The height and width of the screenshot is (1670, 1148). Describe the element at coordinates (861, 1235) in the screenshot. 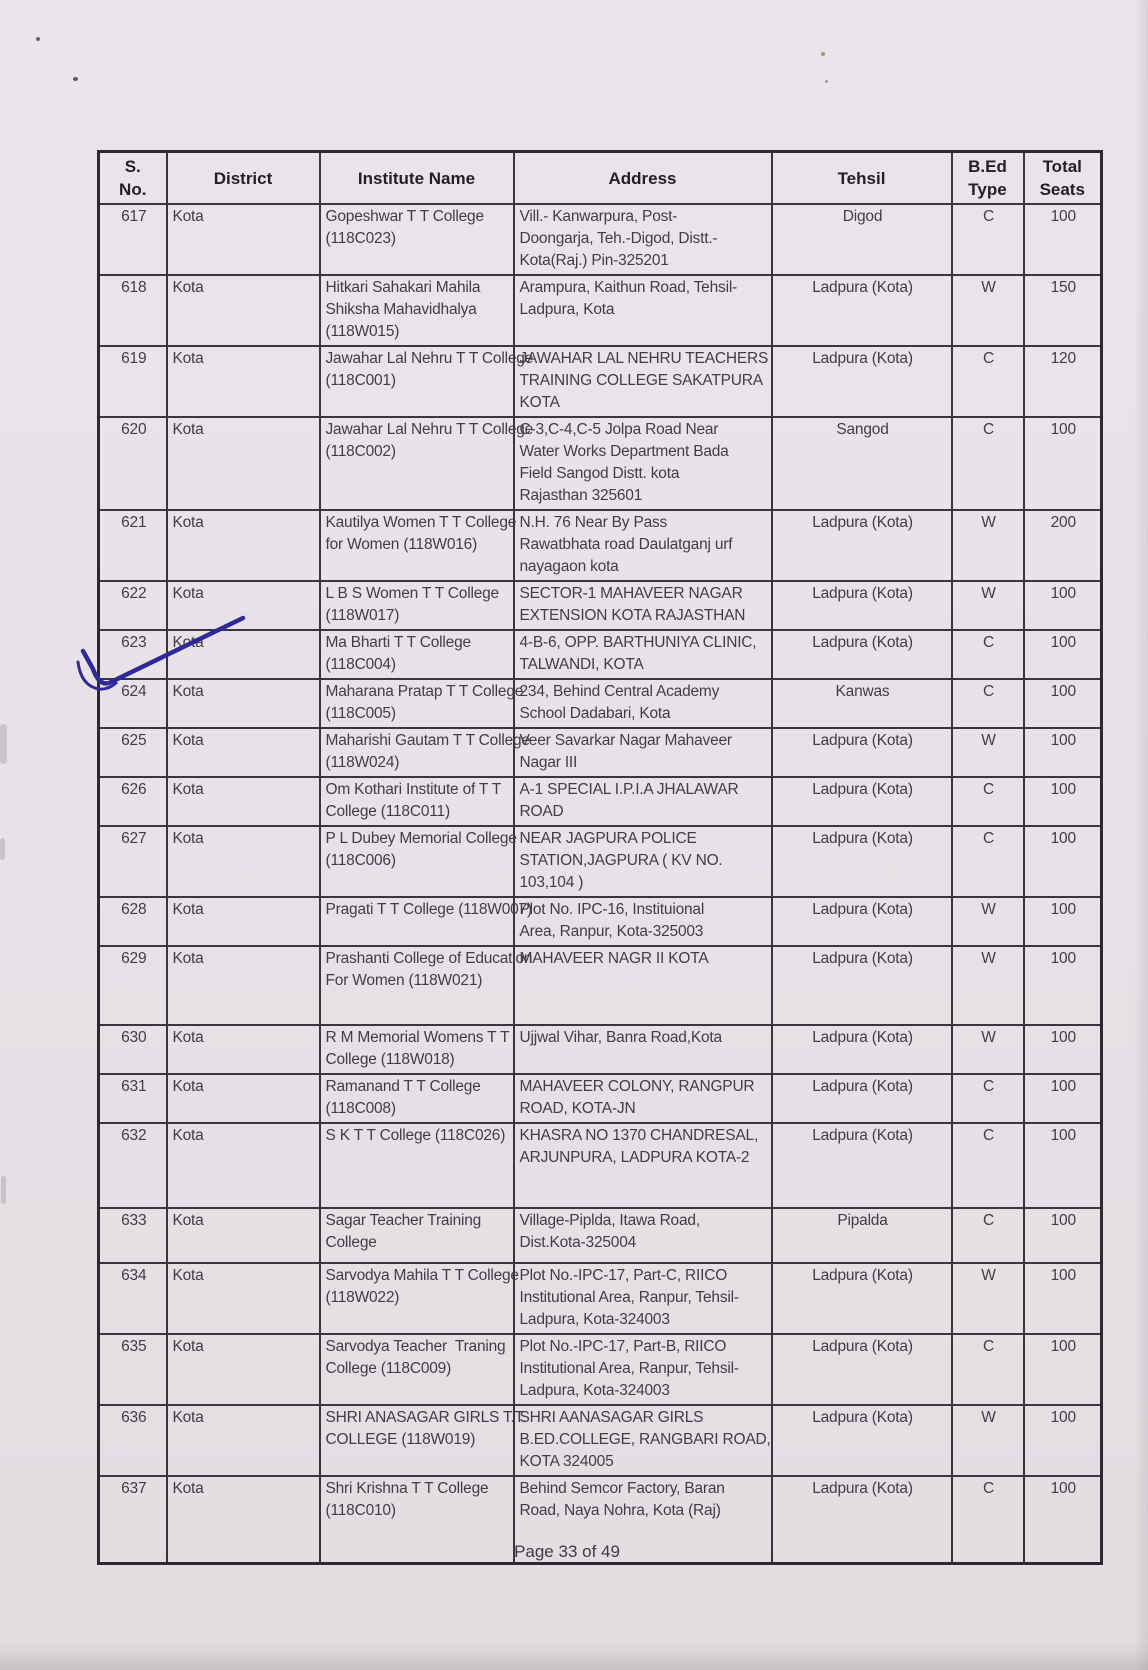

I see `cell-tehsil: Pipalda` at that location.